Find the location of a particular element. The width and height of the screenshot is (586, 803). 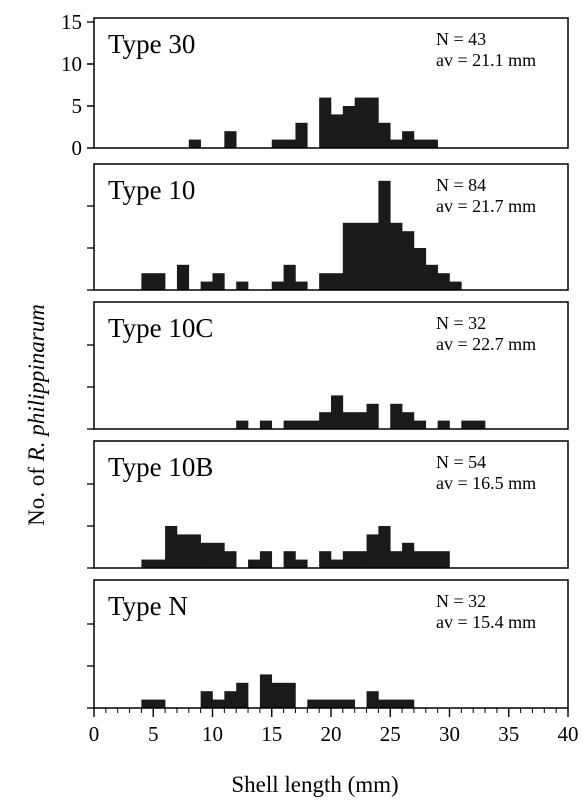

panel-av-label: av = 15.4 mm is located at coordinates (486, 622).